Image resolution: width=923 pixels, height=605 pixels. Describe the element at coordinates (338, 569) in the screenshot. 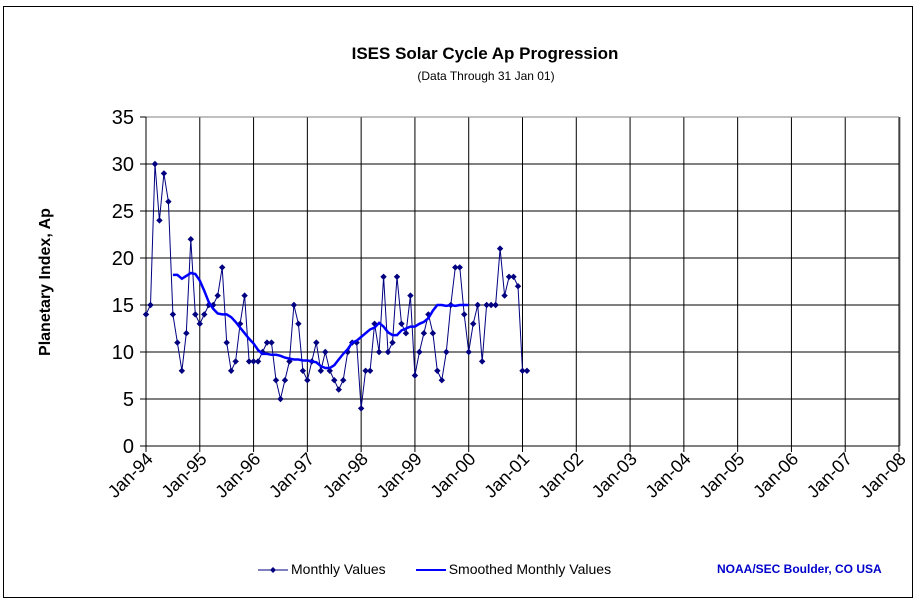

I see `legend-label-monthly: Monthly Values` at that location.